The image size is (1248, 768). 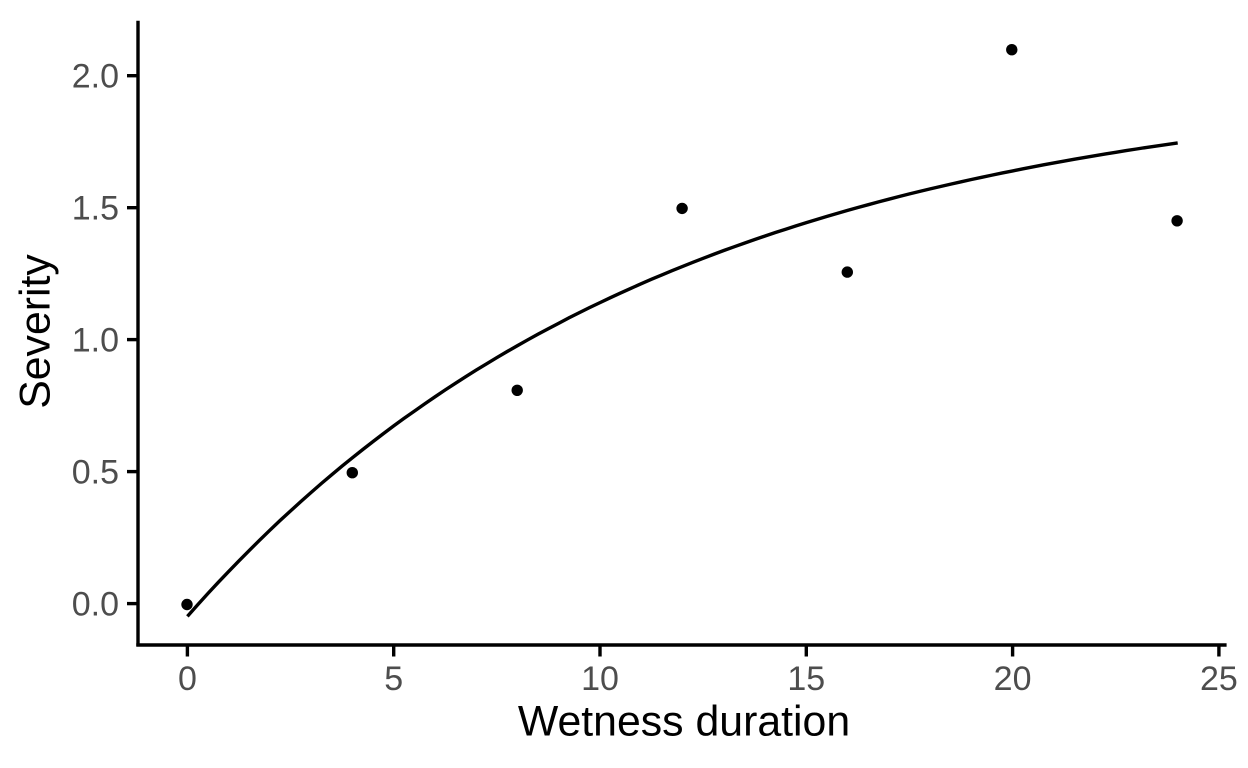 What do you see at coordinates (187, 679) in the screenshot?
I see `svg-text: 0` at bounding box center [187, 679].